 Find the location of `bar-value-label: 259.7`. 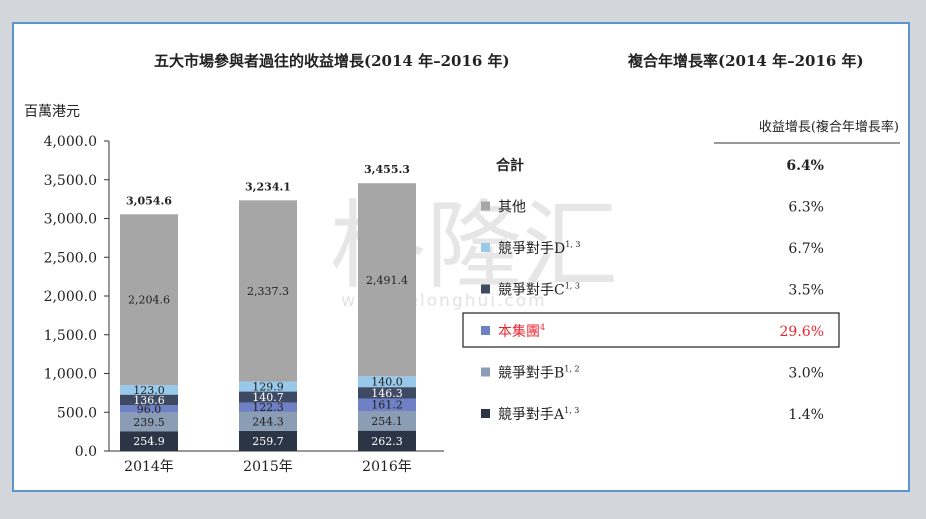

bar-value-label: 259.7 is located at coordinates (268, 441).